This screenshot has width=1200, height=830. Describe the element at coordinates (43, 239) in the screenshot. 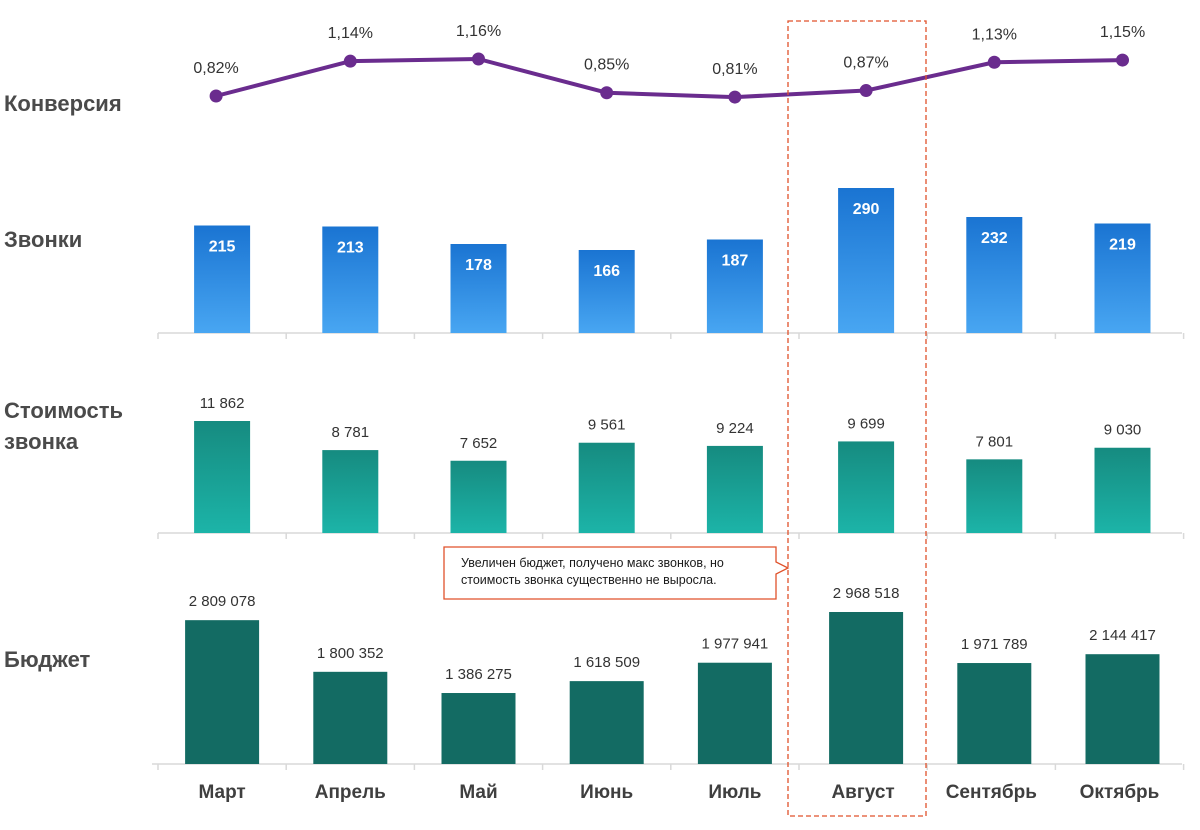

I see `row-title-calls: Звонки` at that location.